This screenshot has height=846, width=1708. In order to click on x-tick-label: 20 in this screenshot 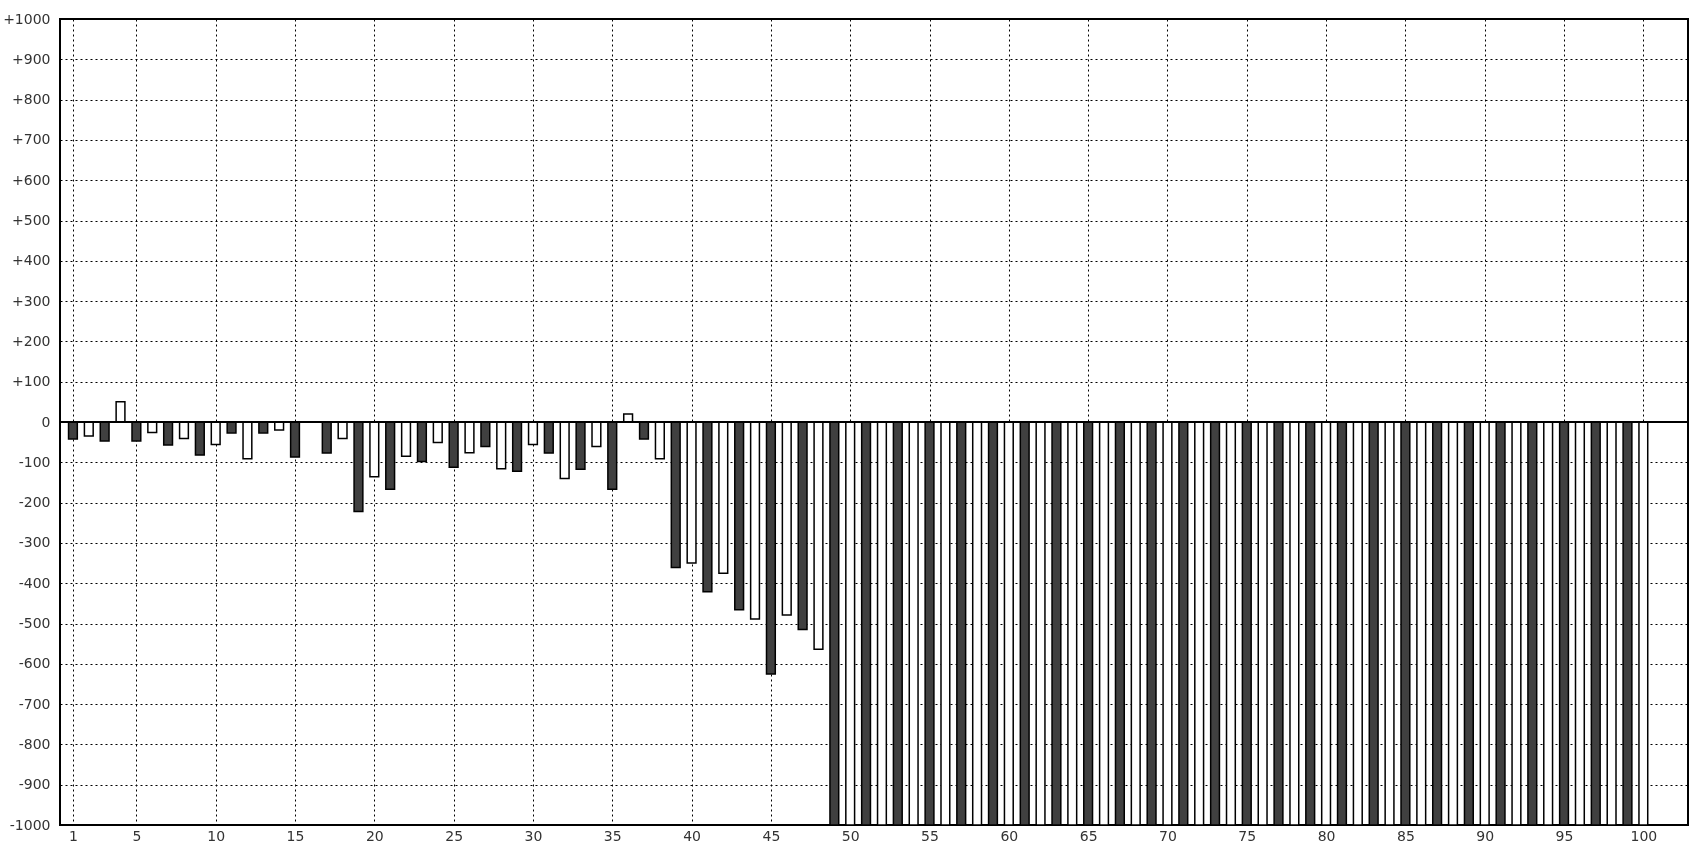, I will do `click(374, 835)`.